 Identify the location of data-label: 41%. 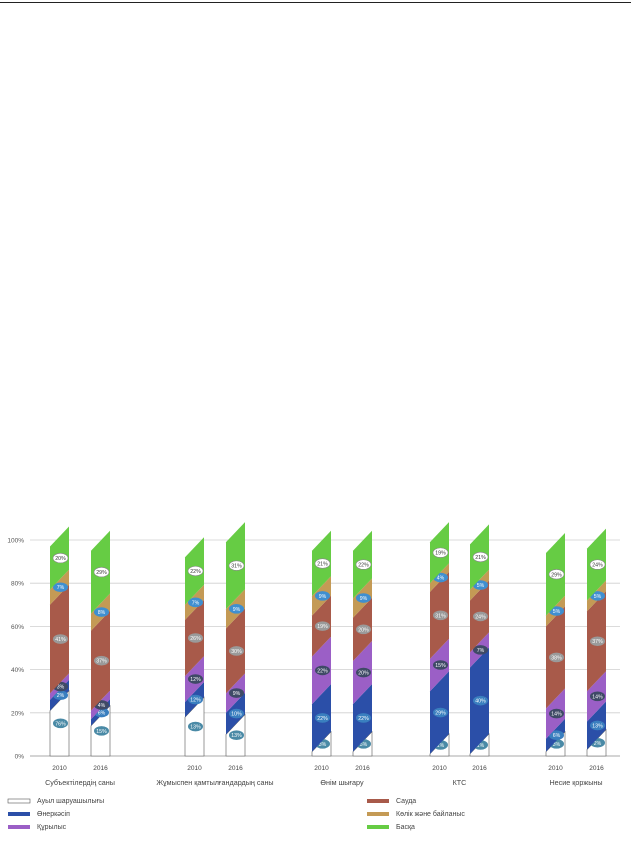
(60, 640).